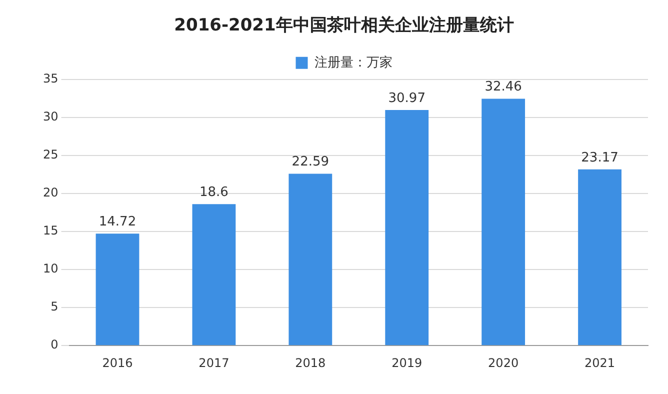 The image size is (668, 394). Describe the element at coordinates (214, 363) in the screenshot. I see `x-tick-label: 2017` at that location.